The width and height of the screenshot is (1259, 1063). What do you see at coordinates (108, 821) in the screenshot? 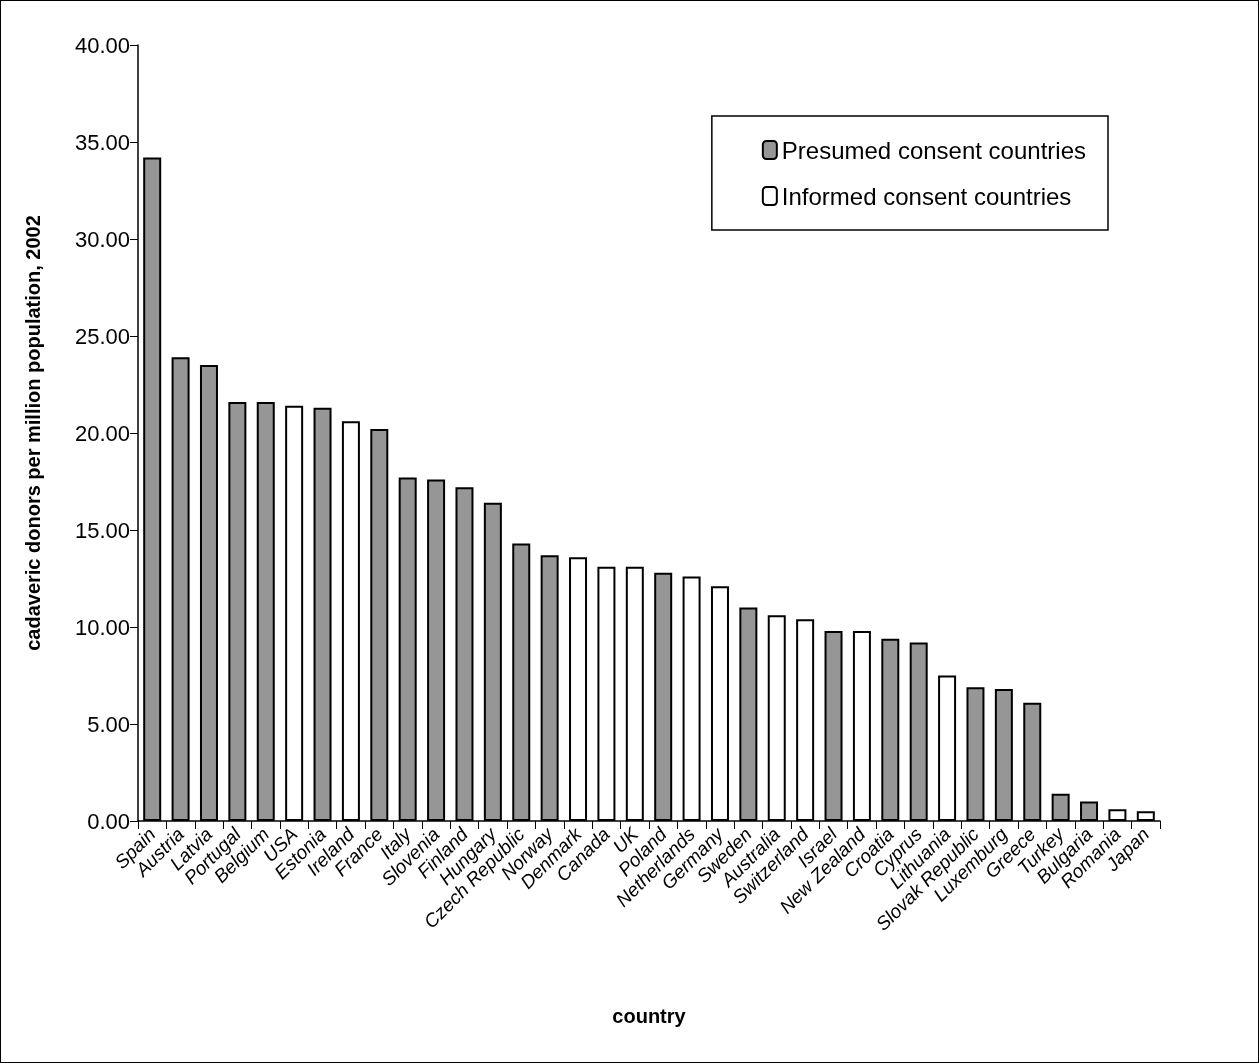
I see `y-tick-label: 0.00` at bounding box center [108, 821].